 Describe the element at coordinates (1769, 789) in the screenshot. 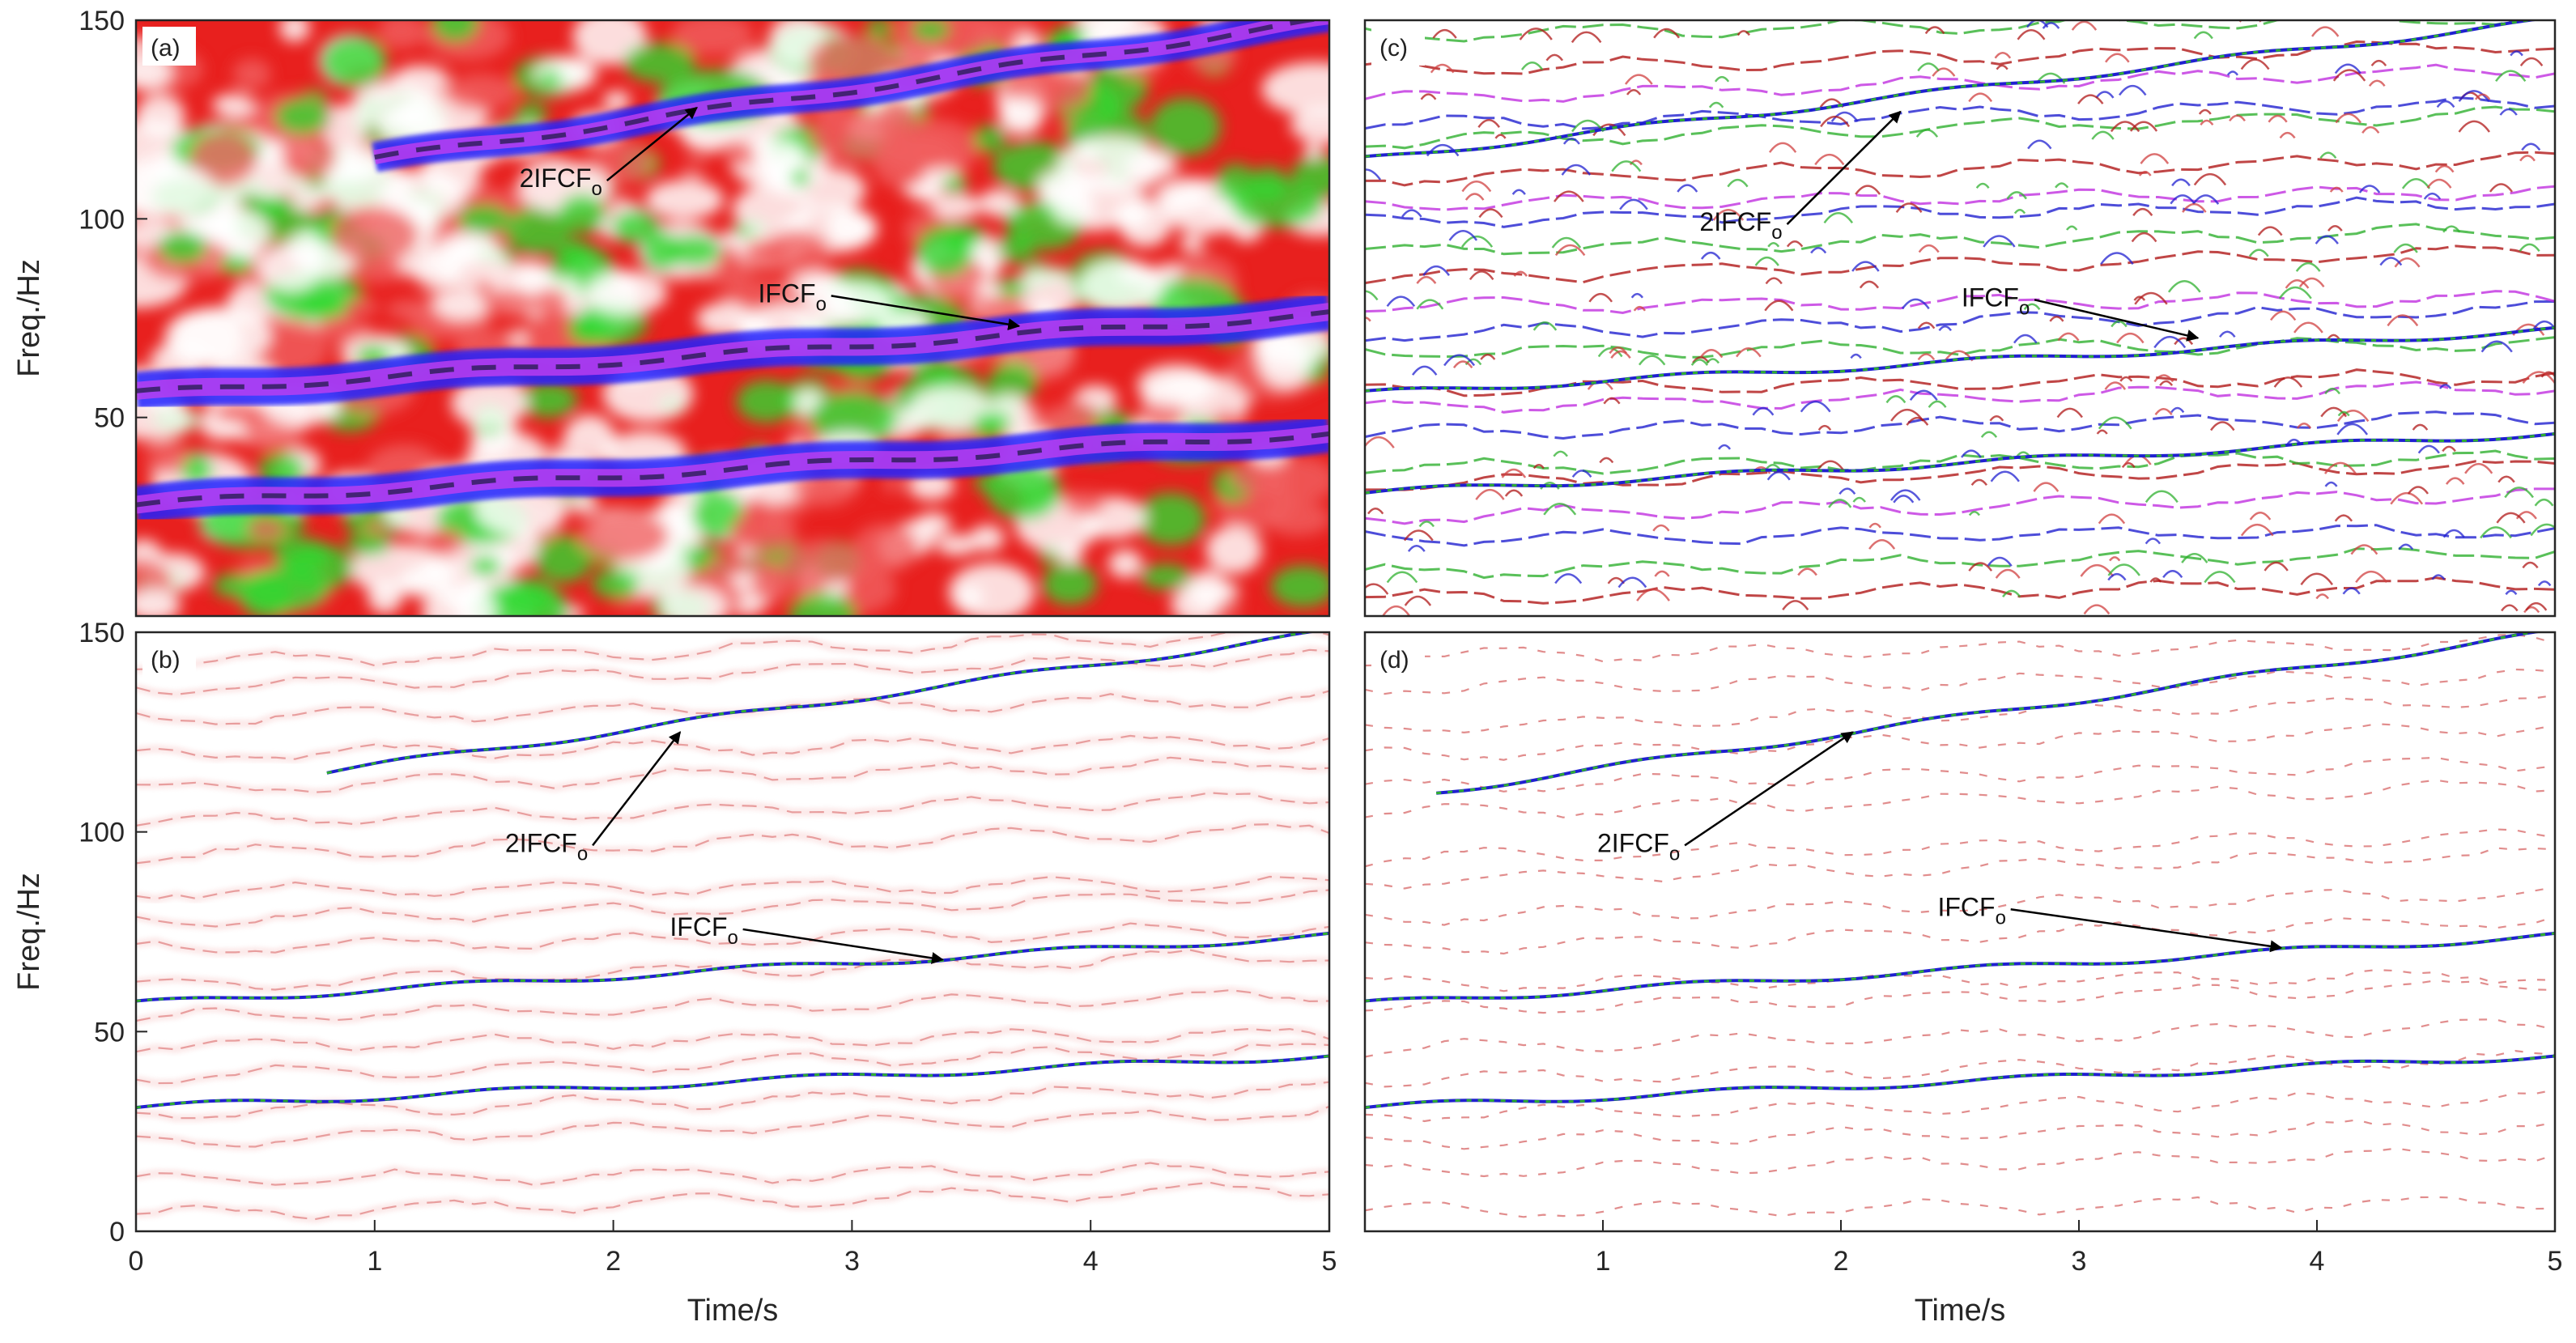

I see `annotation-arrow` at that location.